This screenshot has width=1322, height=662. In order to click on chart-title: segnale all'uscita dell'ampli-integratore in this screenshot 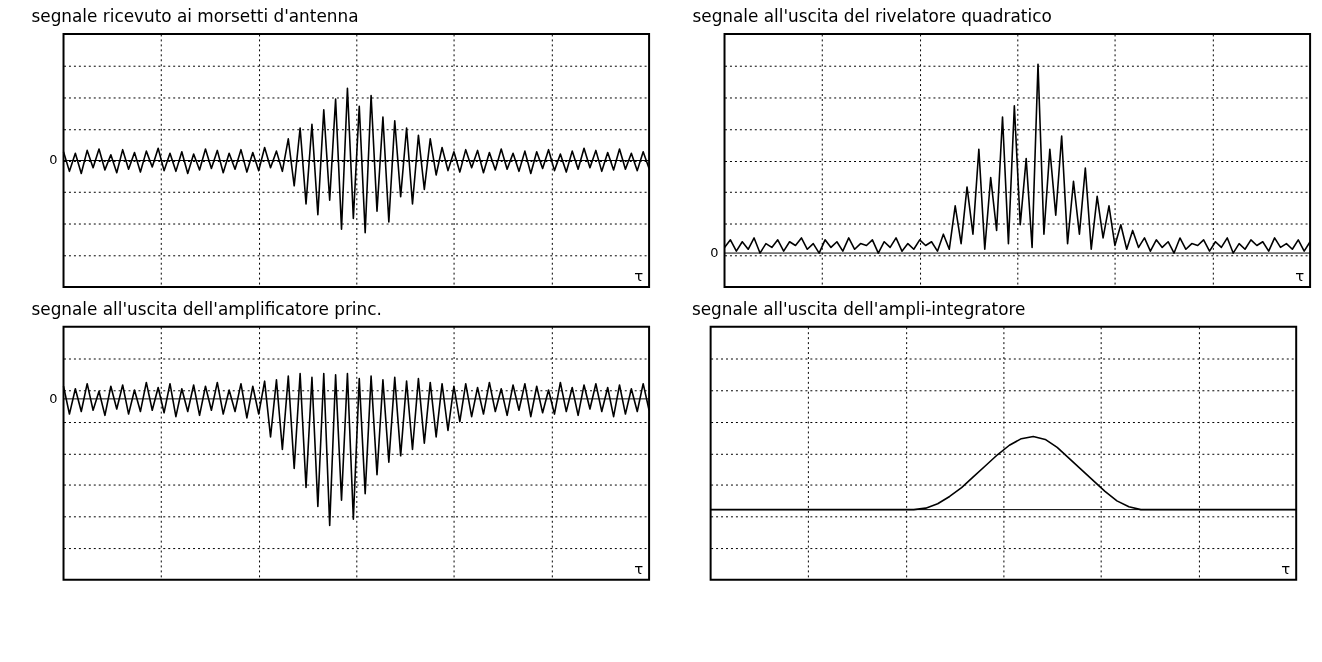, I will do `click(858, 308)`.